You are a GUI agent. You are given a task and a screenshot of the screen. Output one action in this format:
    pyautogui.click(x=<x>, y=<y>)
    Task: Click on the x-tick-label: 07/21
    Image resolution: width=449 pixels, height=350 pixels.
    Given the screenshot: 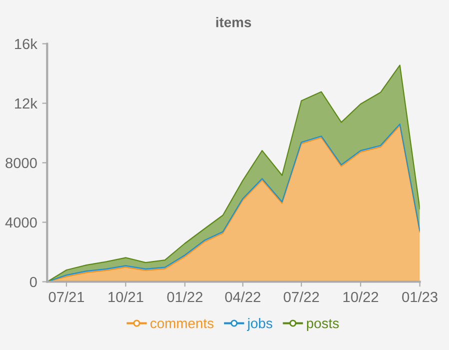 What is the action you would take?
    pyautogui.click(x=66, y=296)
    